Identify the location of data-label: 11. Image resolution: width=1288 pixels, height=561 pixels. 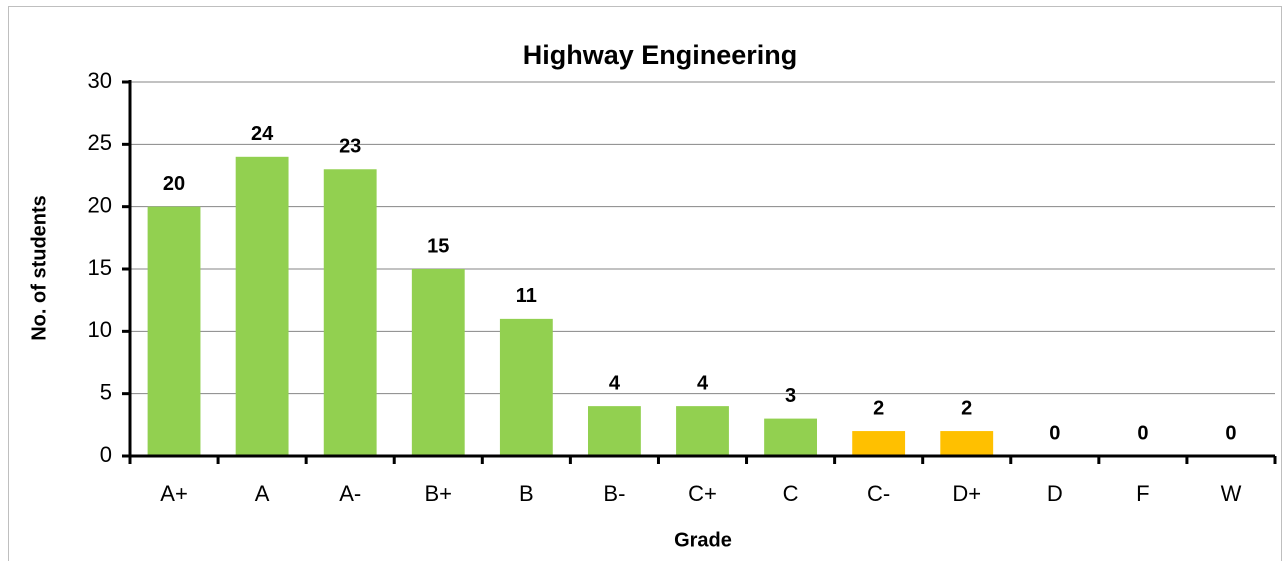
(526, 296).